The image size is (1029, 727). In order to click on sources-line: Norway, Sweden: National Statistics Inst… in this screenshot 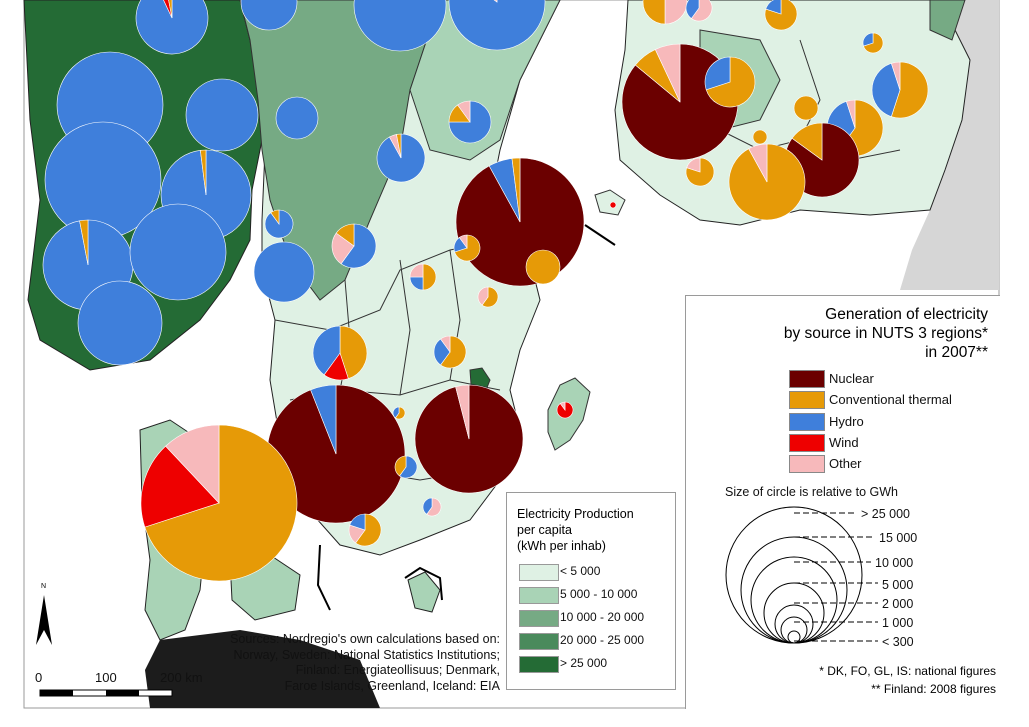, I will do `click(366, 654)`.